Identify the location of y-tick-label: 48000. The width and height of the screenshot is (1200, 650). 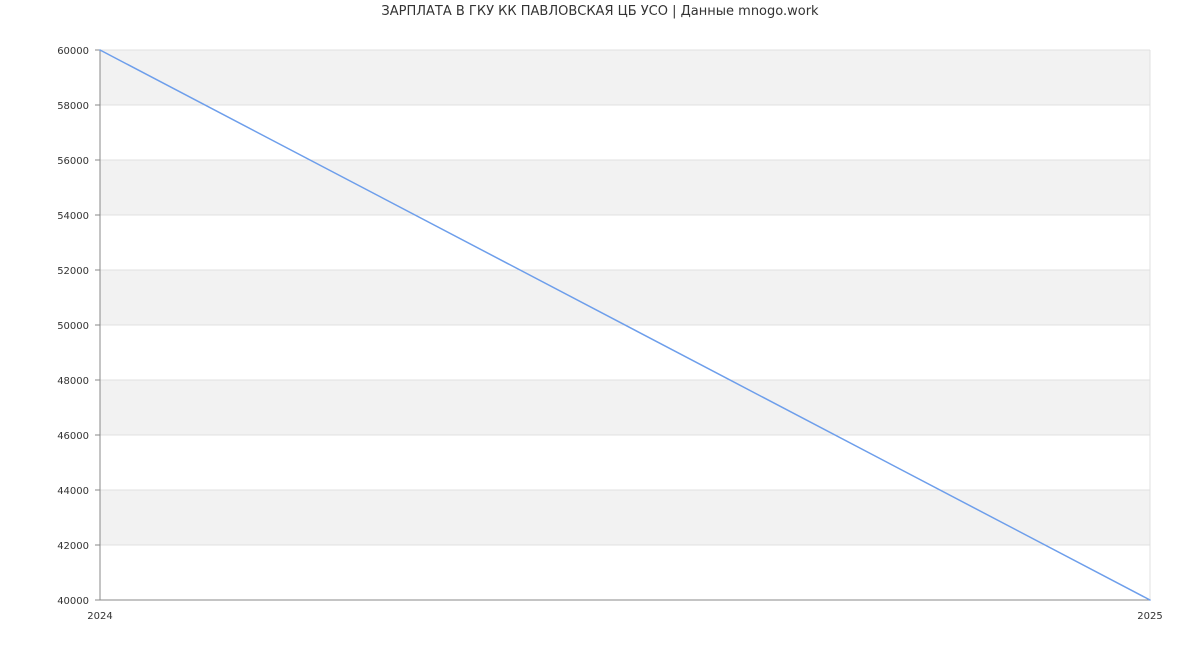
(73, 381).